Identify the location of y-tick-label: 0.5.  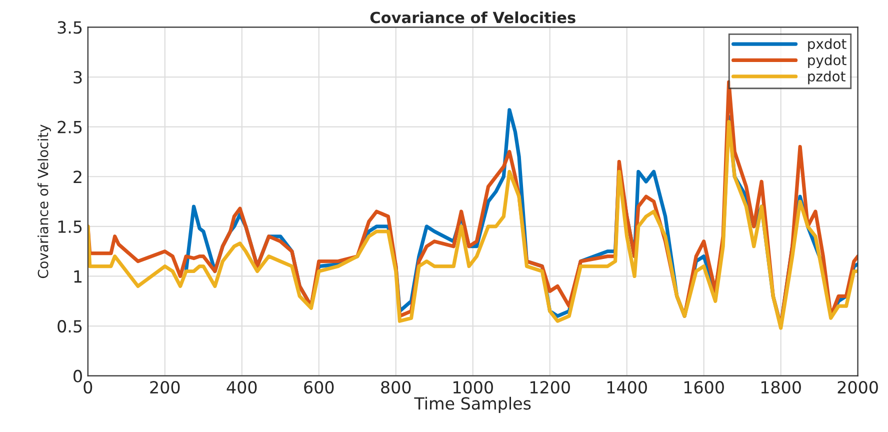
(70, 326).